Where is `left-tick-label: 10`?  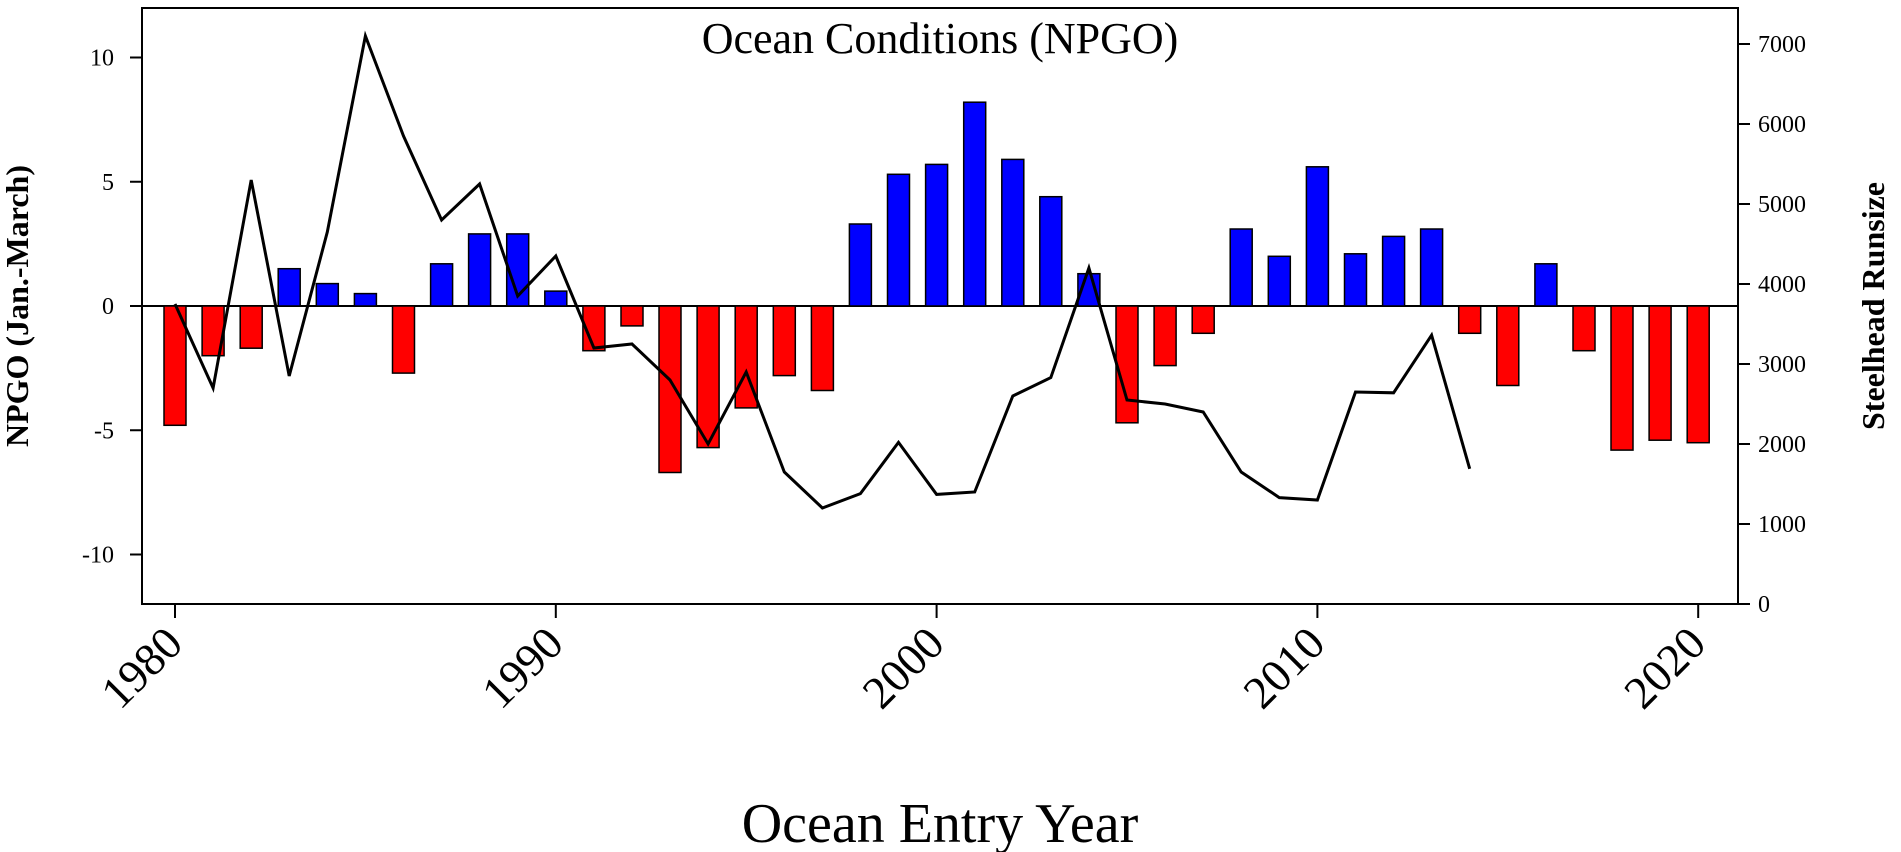
left-tick-label: 10 is located at coordinates (102, 59).